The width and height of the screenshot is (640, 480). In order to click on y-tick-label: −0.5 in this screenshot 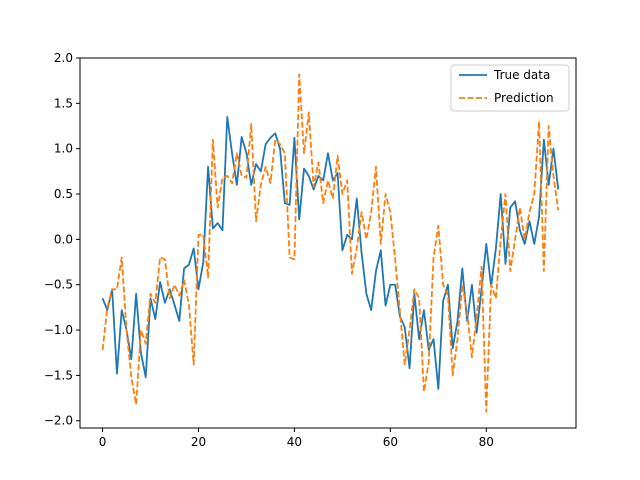, I will do `click(58, 285)`.